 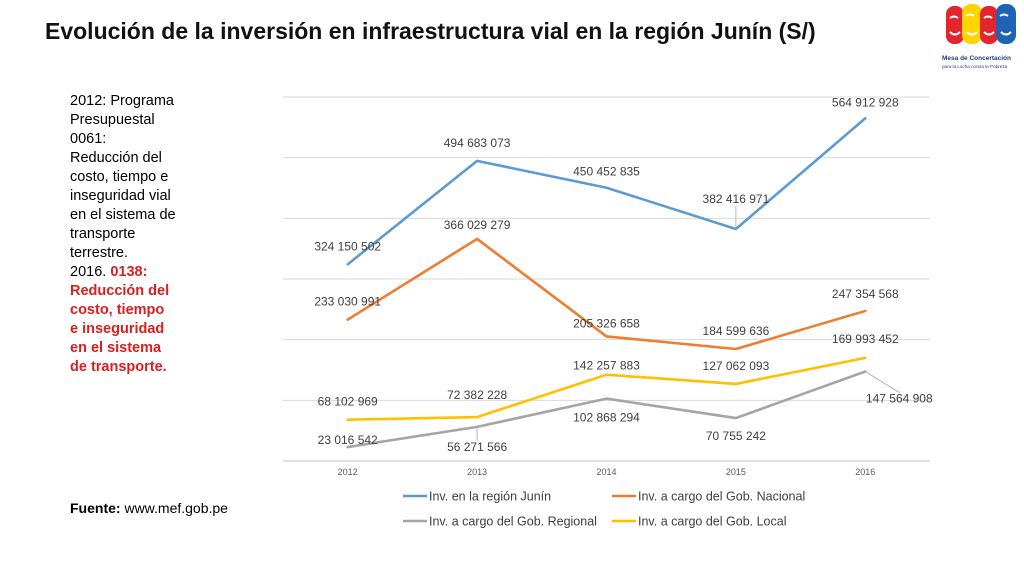 I want to click on x-tick-label: 2012, so click(x=348, y=472).